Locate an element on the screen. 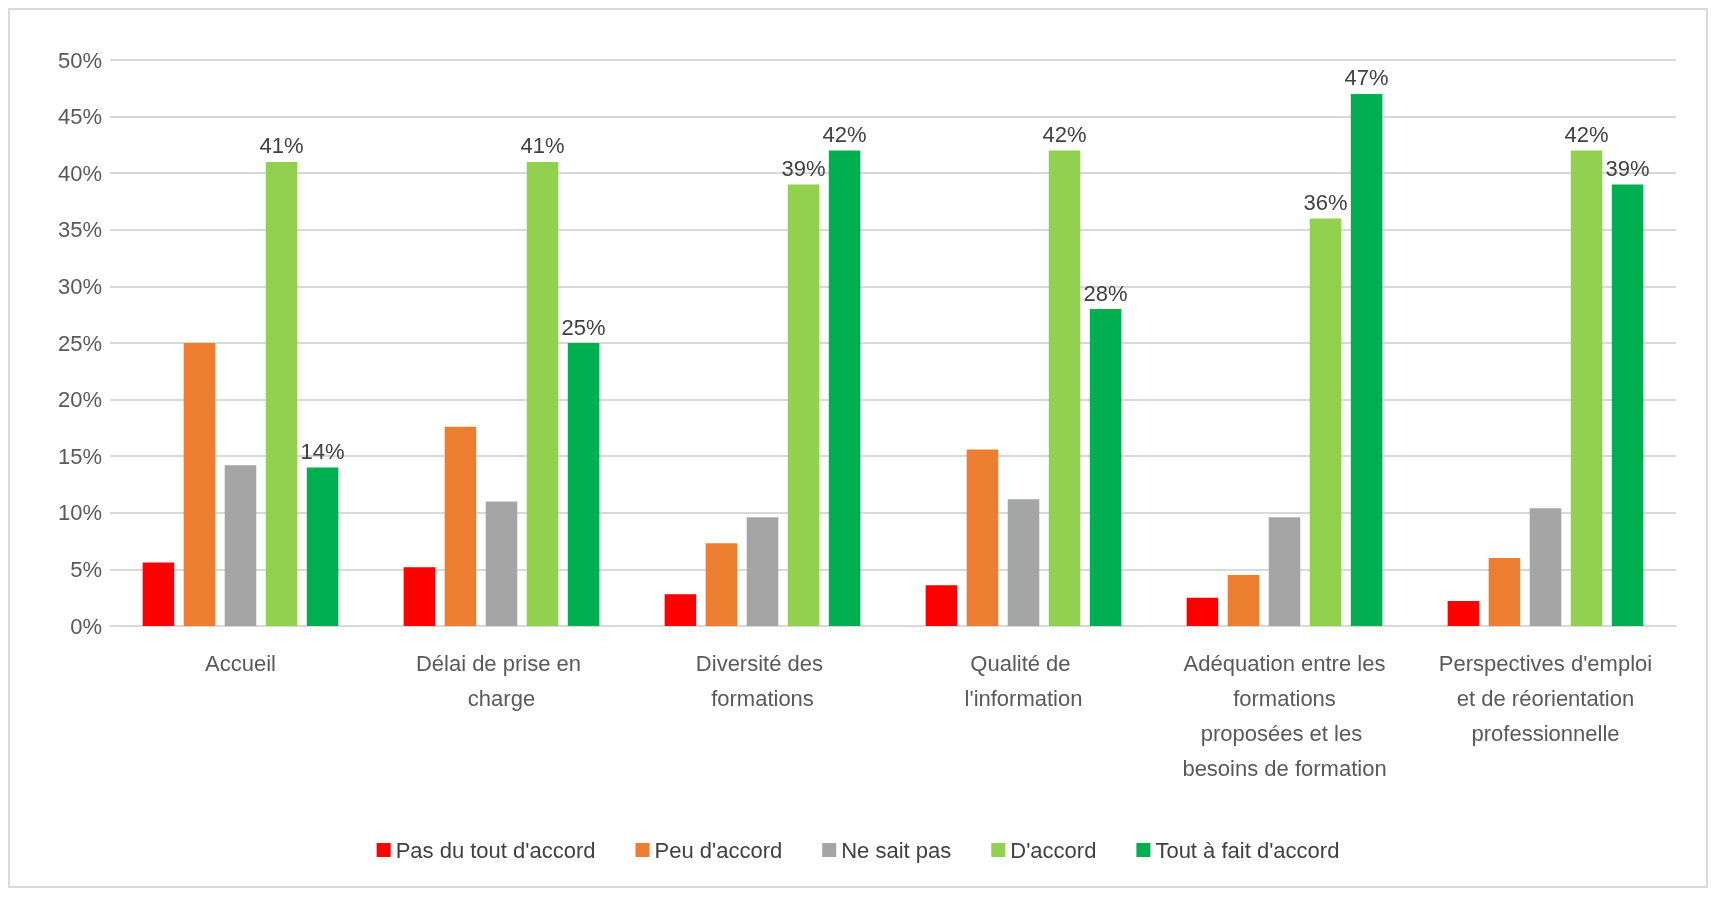  data-label: 25% is located at coordinates (583, 327).